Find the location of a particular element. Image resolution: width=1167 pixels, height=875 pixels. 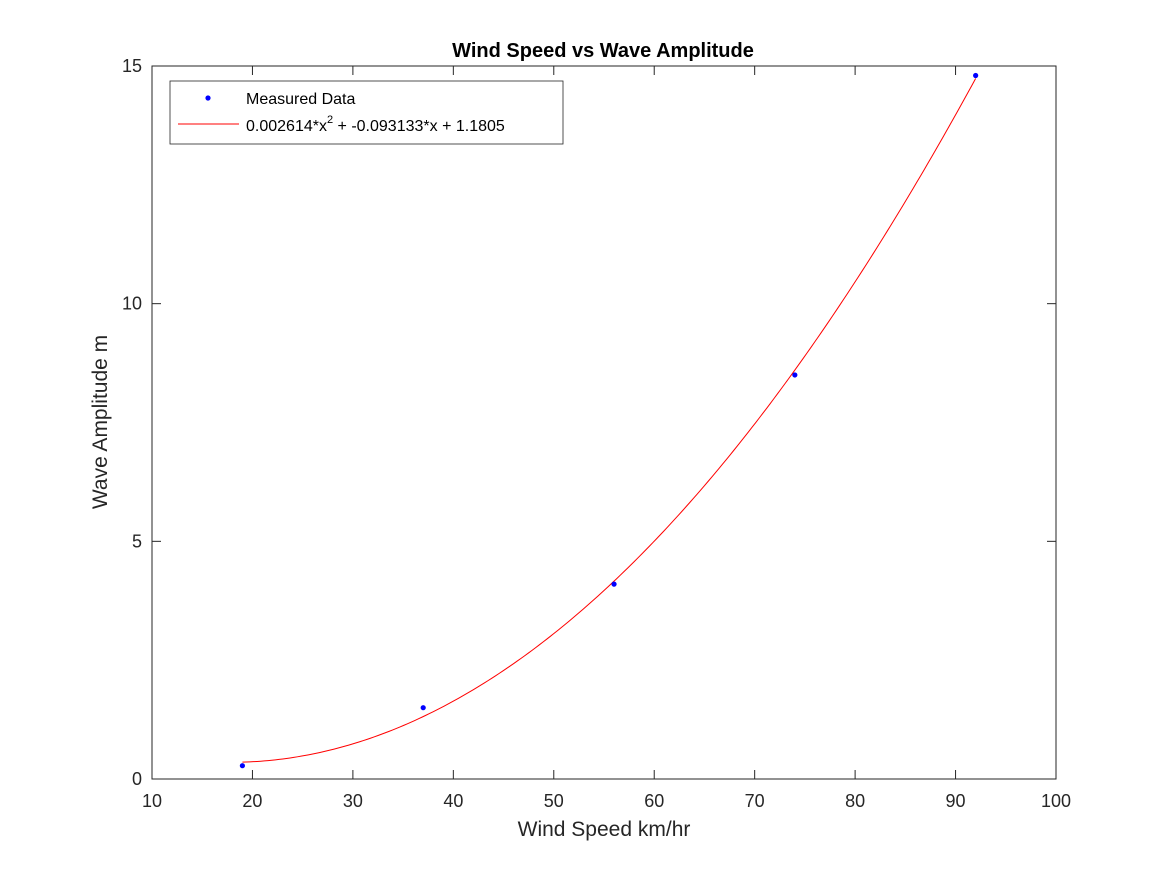

x-tick-label-3: 40 is located at coordinates (453, 801).